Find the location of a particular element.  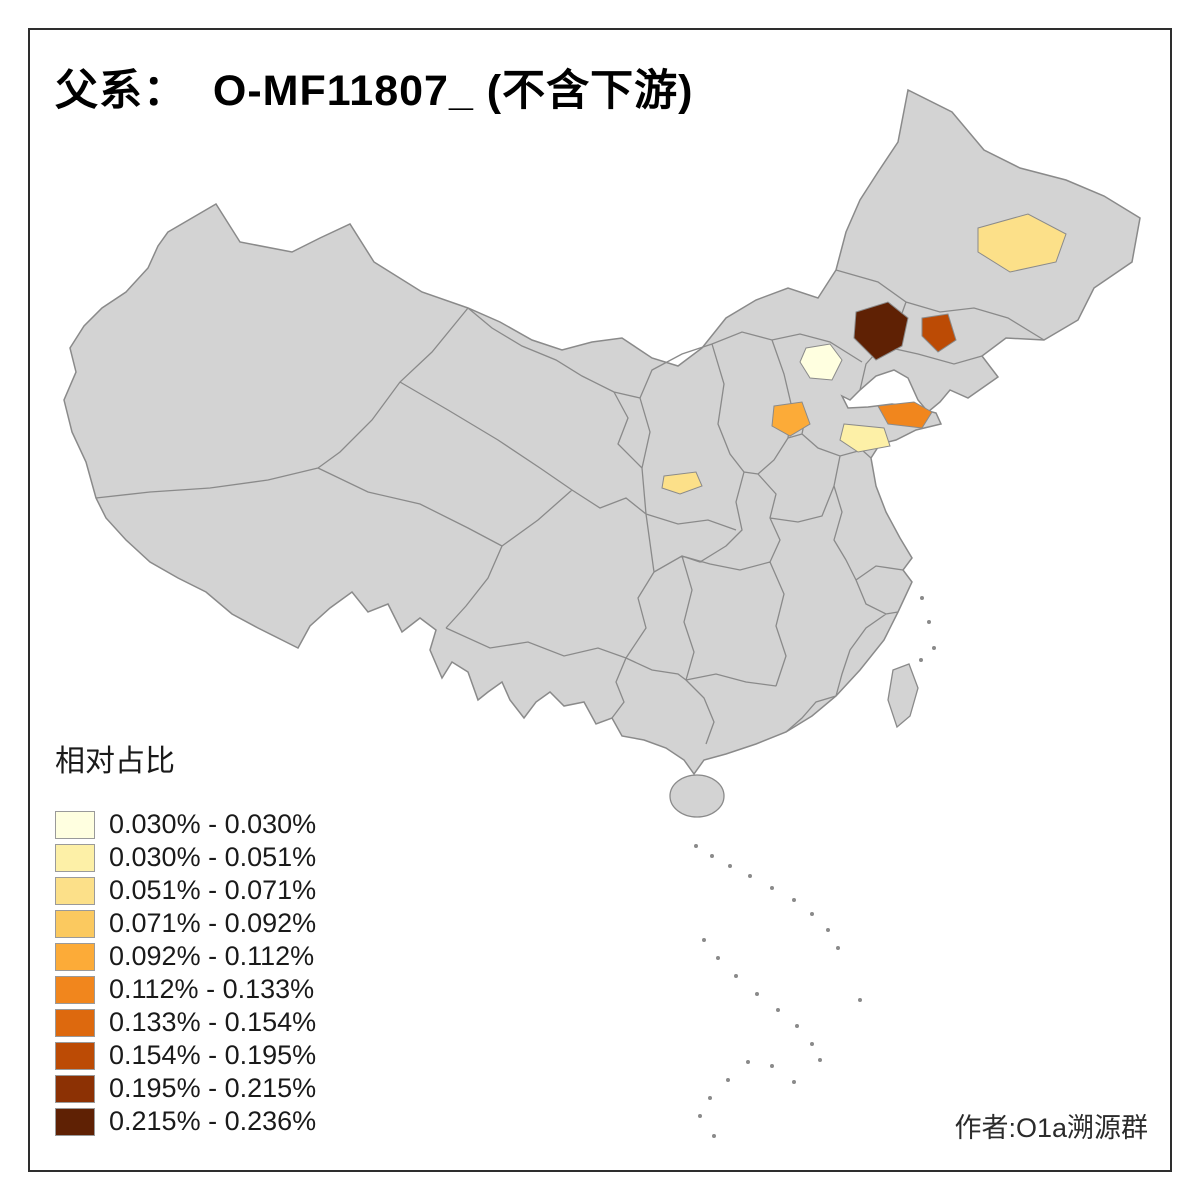

legend-title: 相对占比 is located at coordinates (115, 761).